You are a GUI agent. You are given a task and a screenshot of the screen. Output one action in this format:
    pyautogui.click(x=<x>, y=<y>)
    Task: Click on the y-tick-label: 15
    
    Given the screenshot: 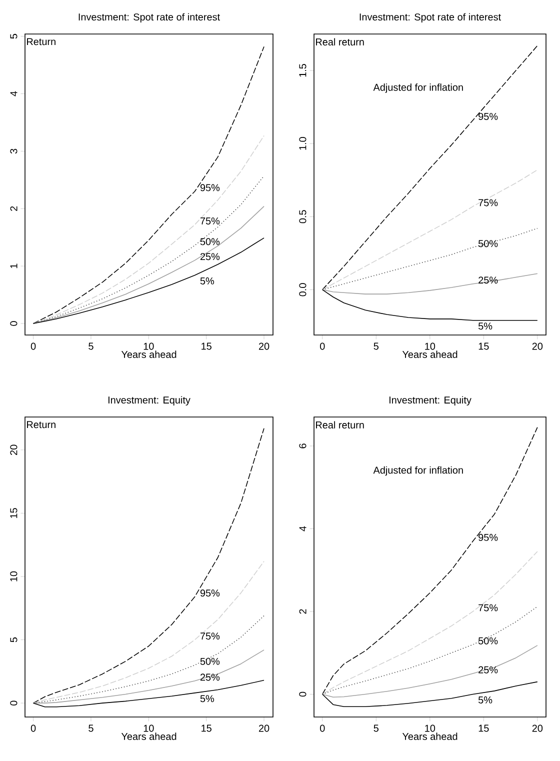 What is the action you would take?
    pyautogui.click(x=14, y=513)
    